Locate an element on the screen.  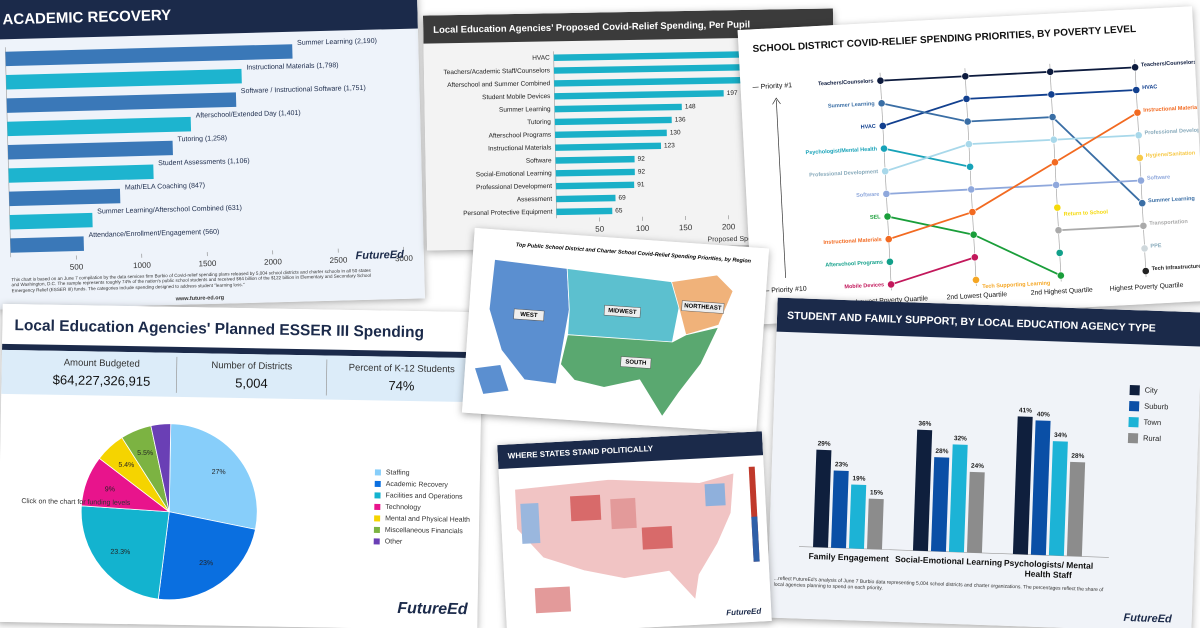
politics-map: WHERE STATES STAND POLITICALLY FutureEd is located at coordinates (634, 529).